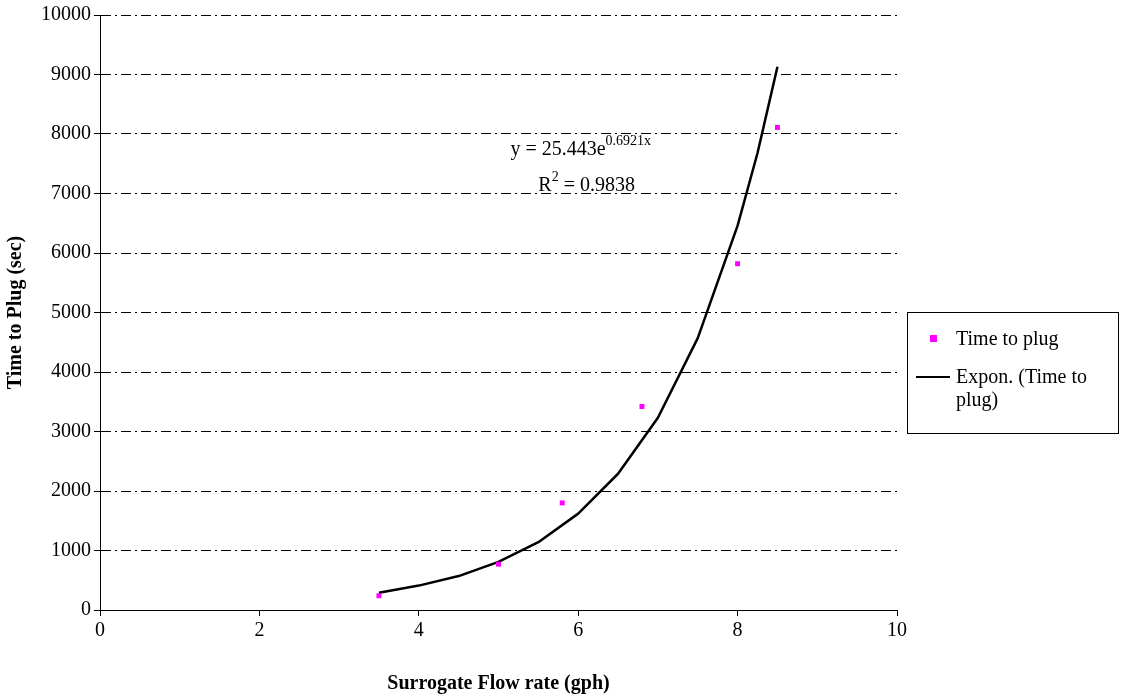 This screenshot has height=700, width=1133. I want to click on x-tick-label: 0, so click(100, 629).